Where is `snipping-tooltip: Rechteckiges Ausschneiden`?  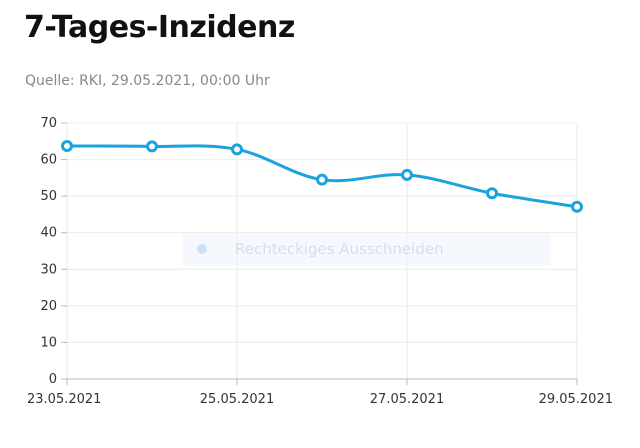 snipping-tooltip: Rechteckiges Ausschneiden is located at coordinates (367, 250).